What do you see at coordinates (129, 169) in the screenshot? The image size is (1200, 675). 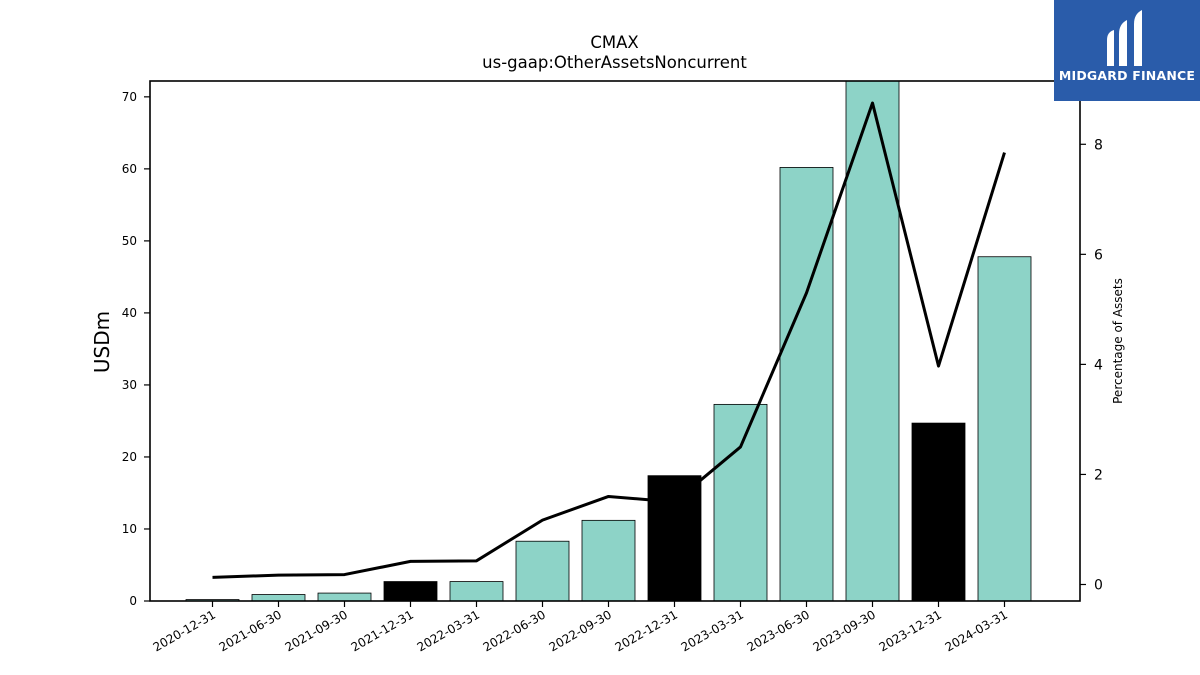 I see `y-tick-label: 60` at bounding box center [129, 169].